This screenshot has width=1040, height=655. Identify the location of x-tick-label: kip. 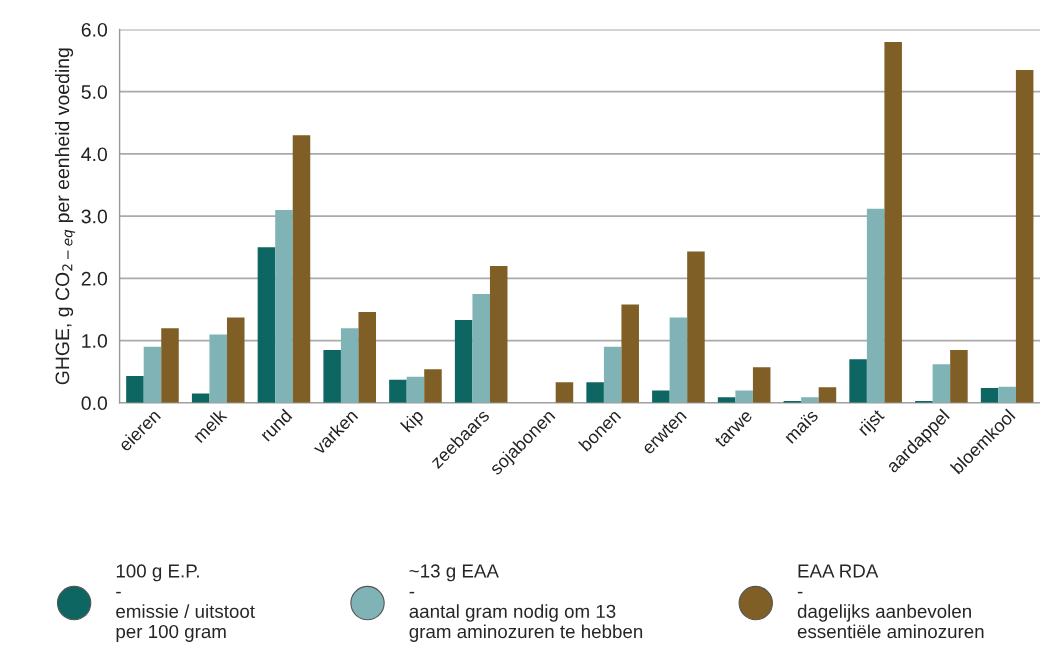
(413, 422).